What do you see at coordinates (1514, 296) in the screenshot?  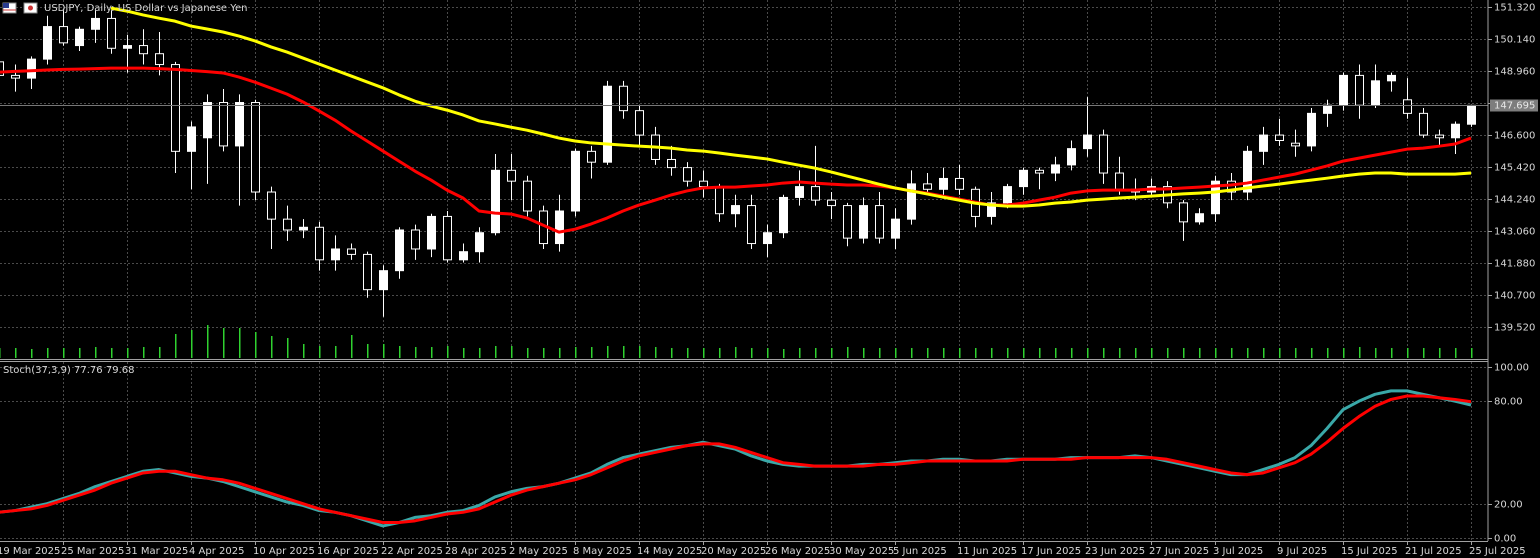 I see `y-tick-label: 140.700` at bounding box center [1514, 296].